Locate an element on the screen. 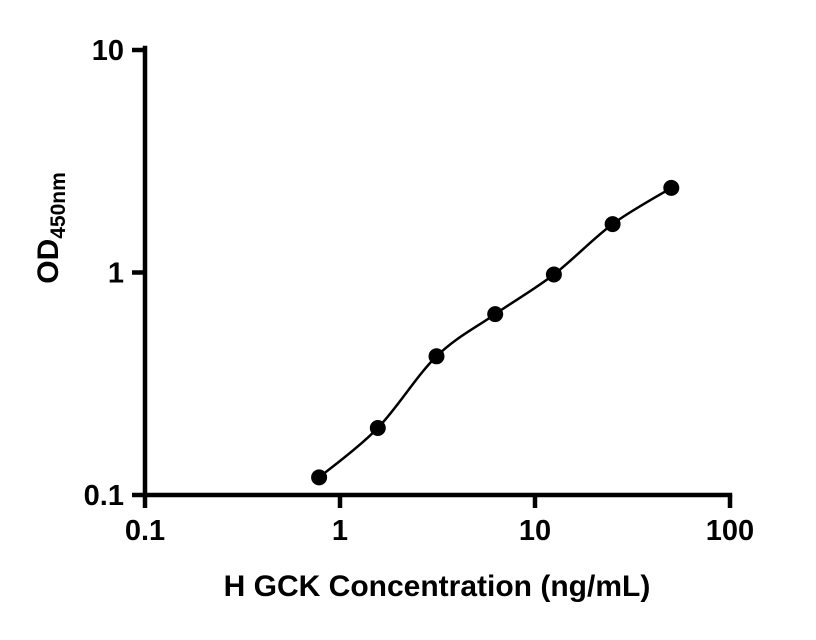 Image resolution: width=816 pixels, height=640 pixels. y-axis-title-main: OD is located at coordinates (48, 261).